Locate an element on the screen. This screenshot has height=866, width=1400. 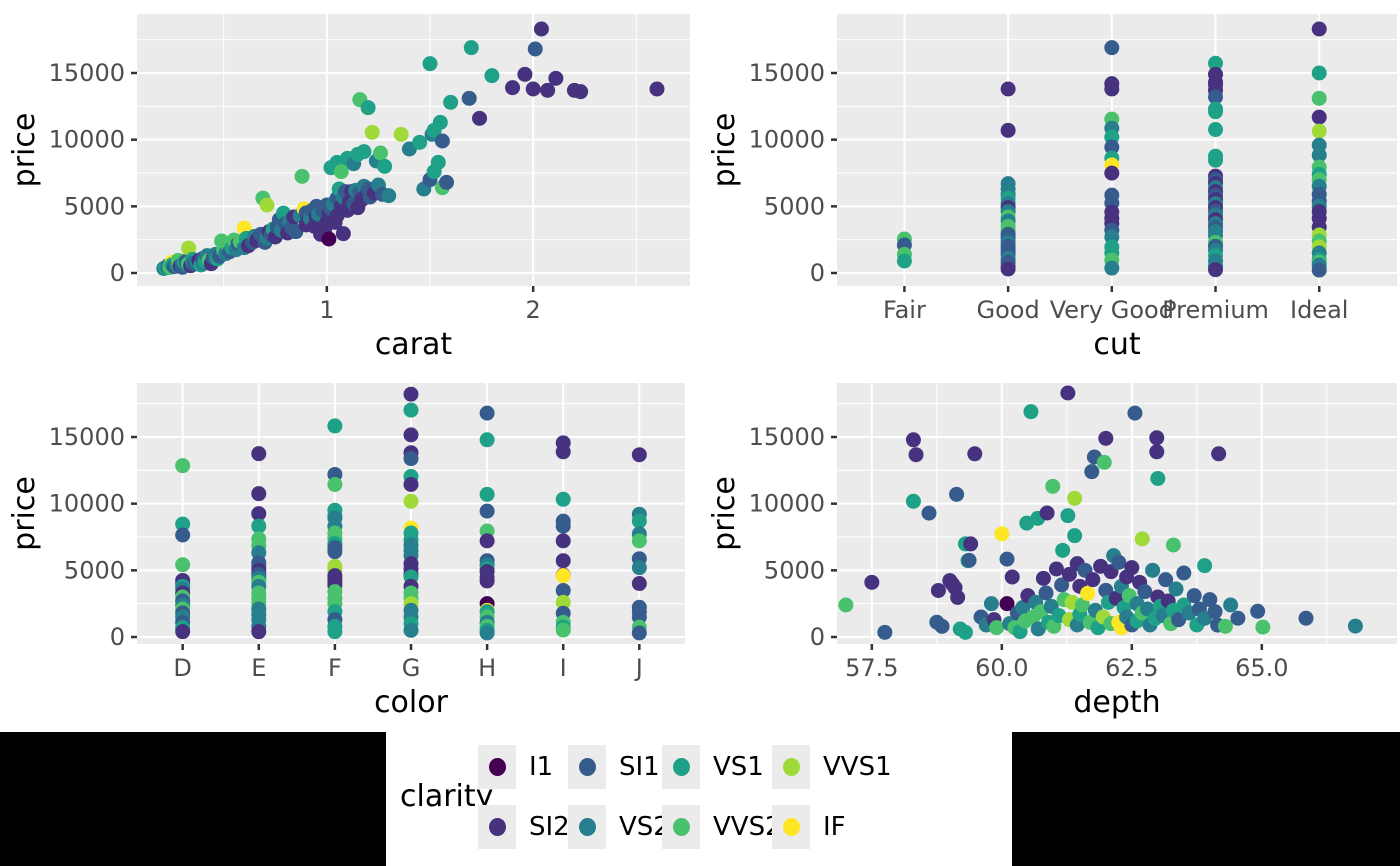
x-axis-title: carat is located at coordinates (414, 344).